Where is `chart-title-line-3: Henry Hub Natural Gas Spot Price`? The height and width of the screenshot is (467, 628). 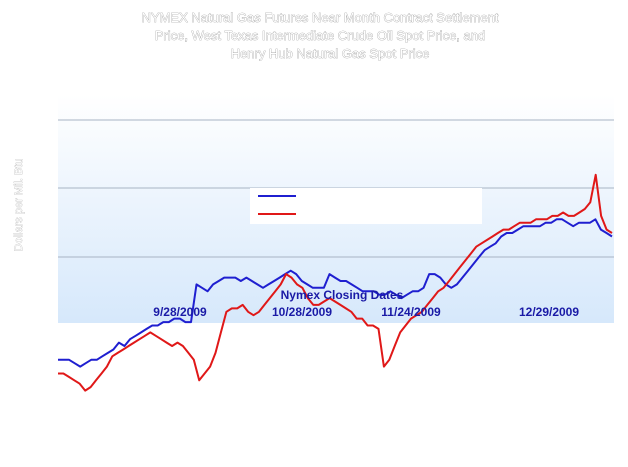
chart-title-line-3: Henry Hub Natural Gas Spot Price is located at coordinates (330, 53).